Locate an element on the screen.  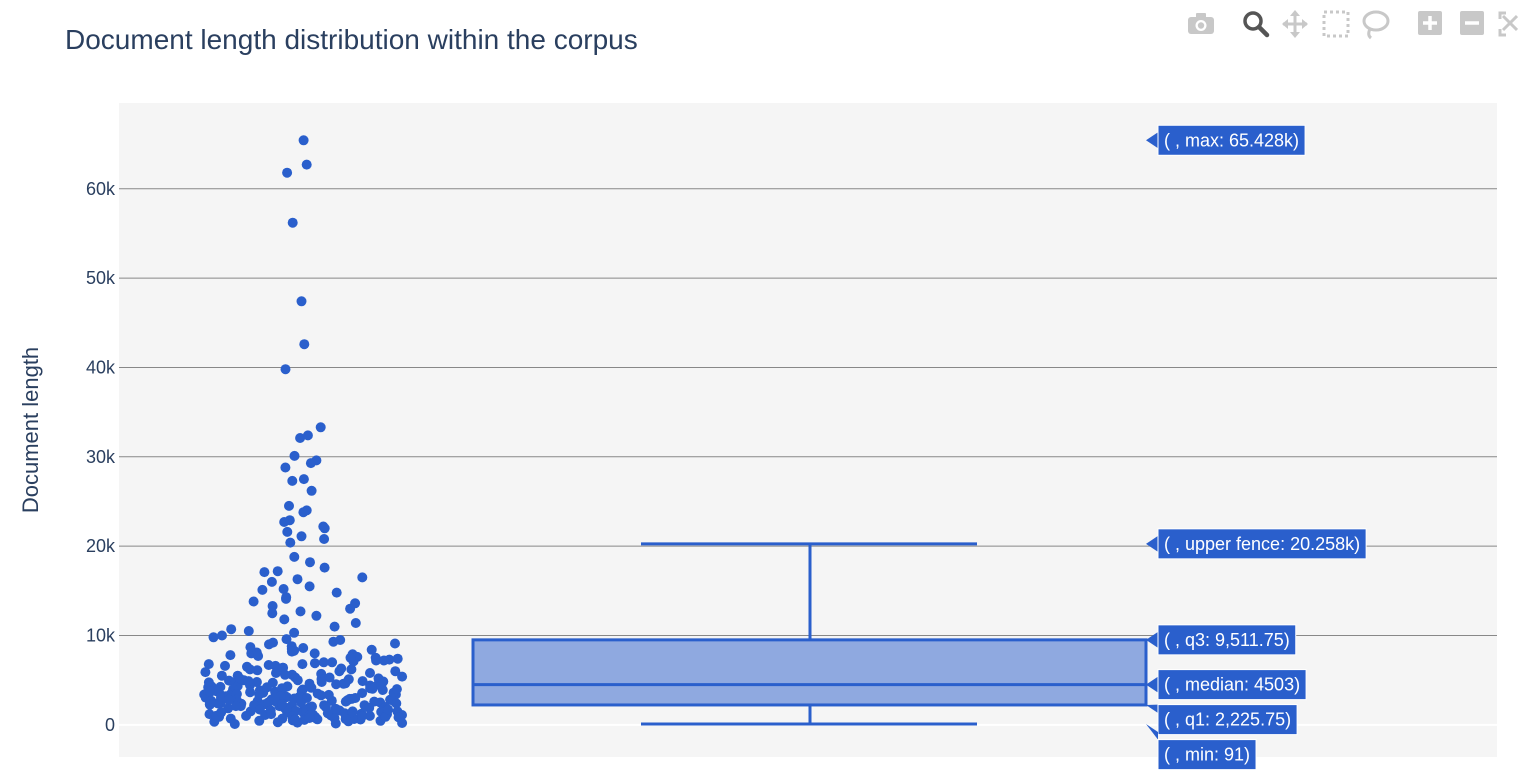
autoscale-icon is located at coordinates (1508, 24).